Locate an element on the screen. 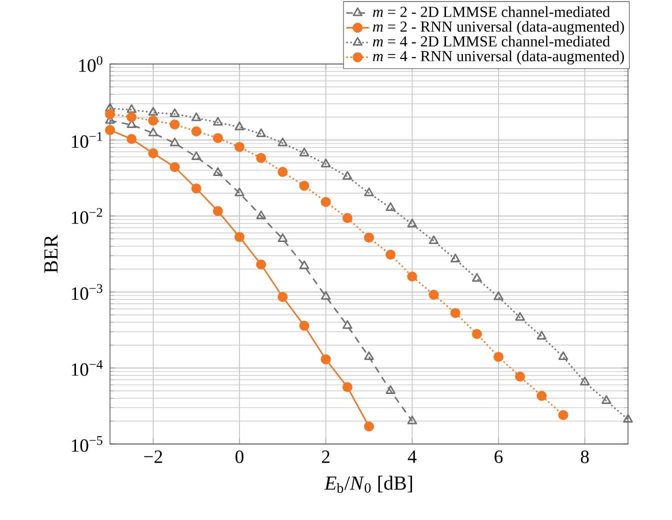  legend-label: m = 4 - RNN universal (data-augmented) is located at coordinates (498, 57).